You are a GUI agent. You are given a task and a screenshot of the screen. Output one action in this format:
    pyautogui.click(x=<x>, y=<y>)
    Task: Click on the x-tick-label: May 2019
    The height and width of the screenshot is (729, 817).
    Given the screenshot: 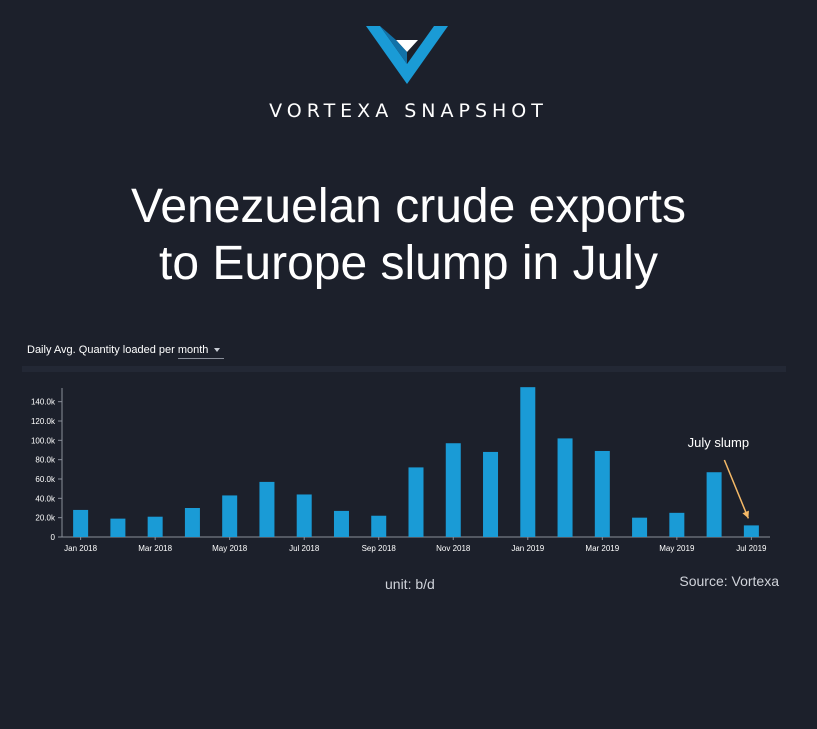 What is the action you would take?
    pyautogui.click(x=677, y=548)
    